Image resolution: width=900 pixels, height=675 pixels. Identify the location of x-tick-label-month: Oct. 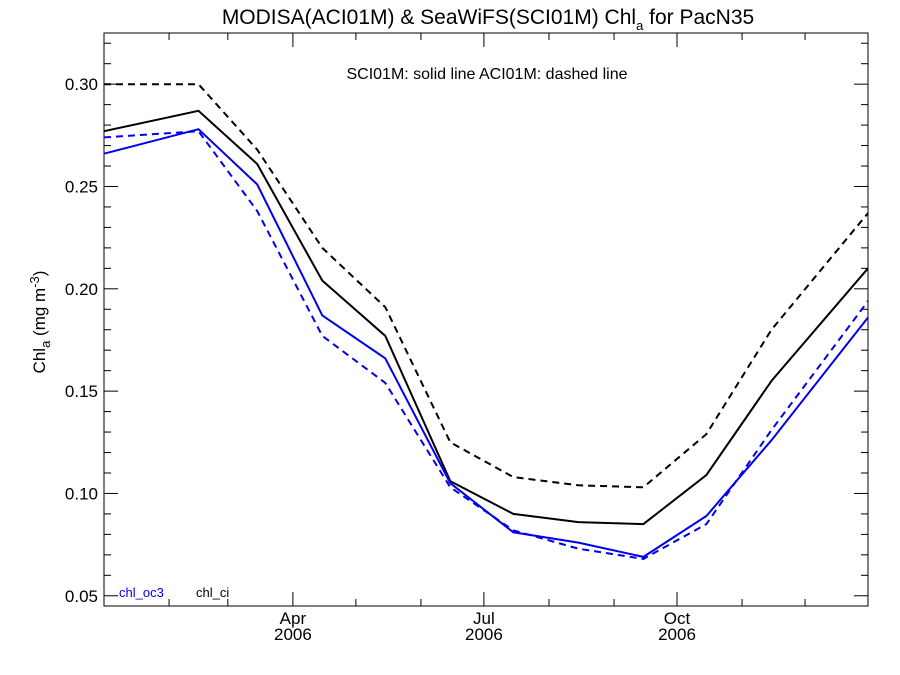
(677, 618).